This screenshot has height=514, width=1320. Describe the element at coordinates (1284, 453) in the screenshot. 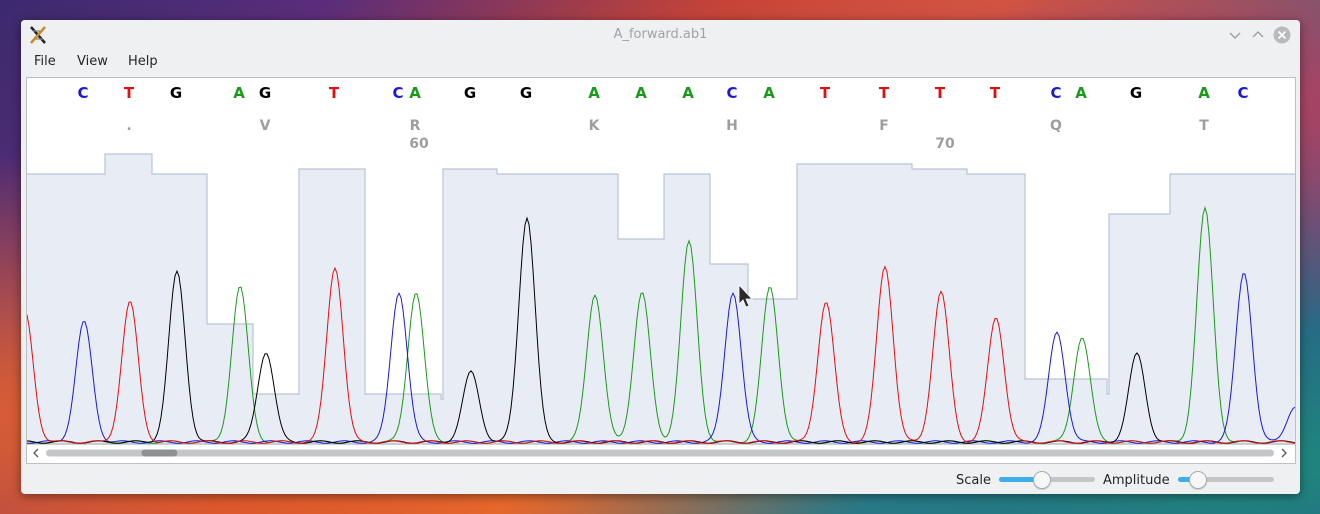

I see `arrow-right-icon` at that location.